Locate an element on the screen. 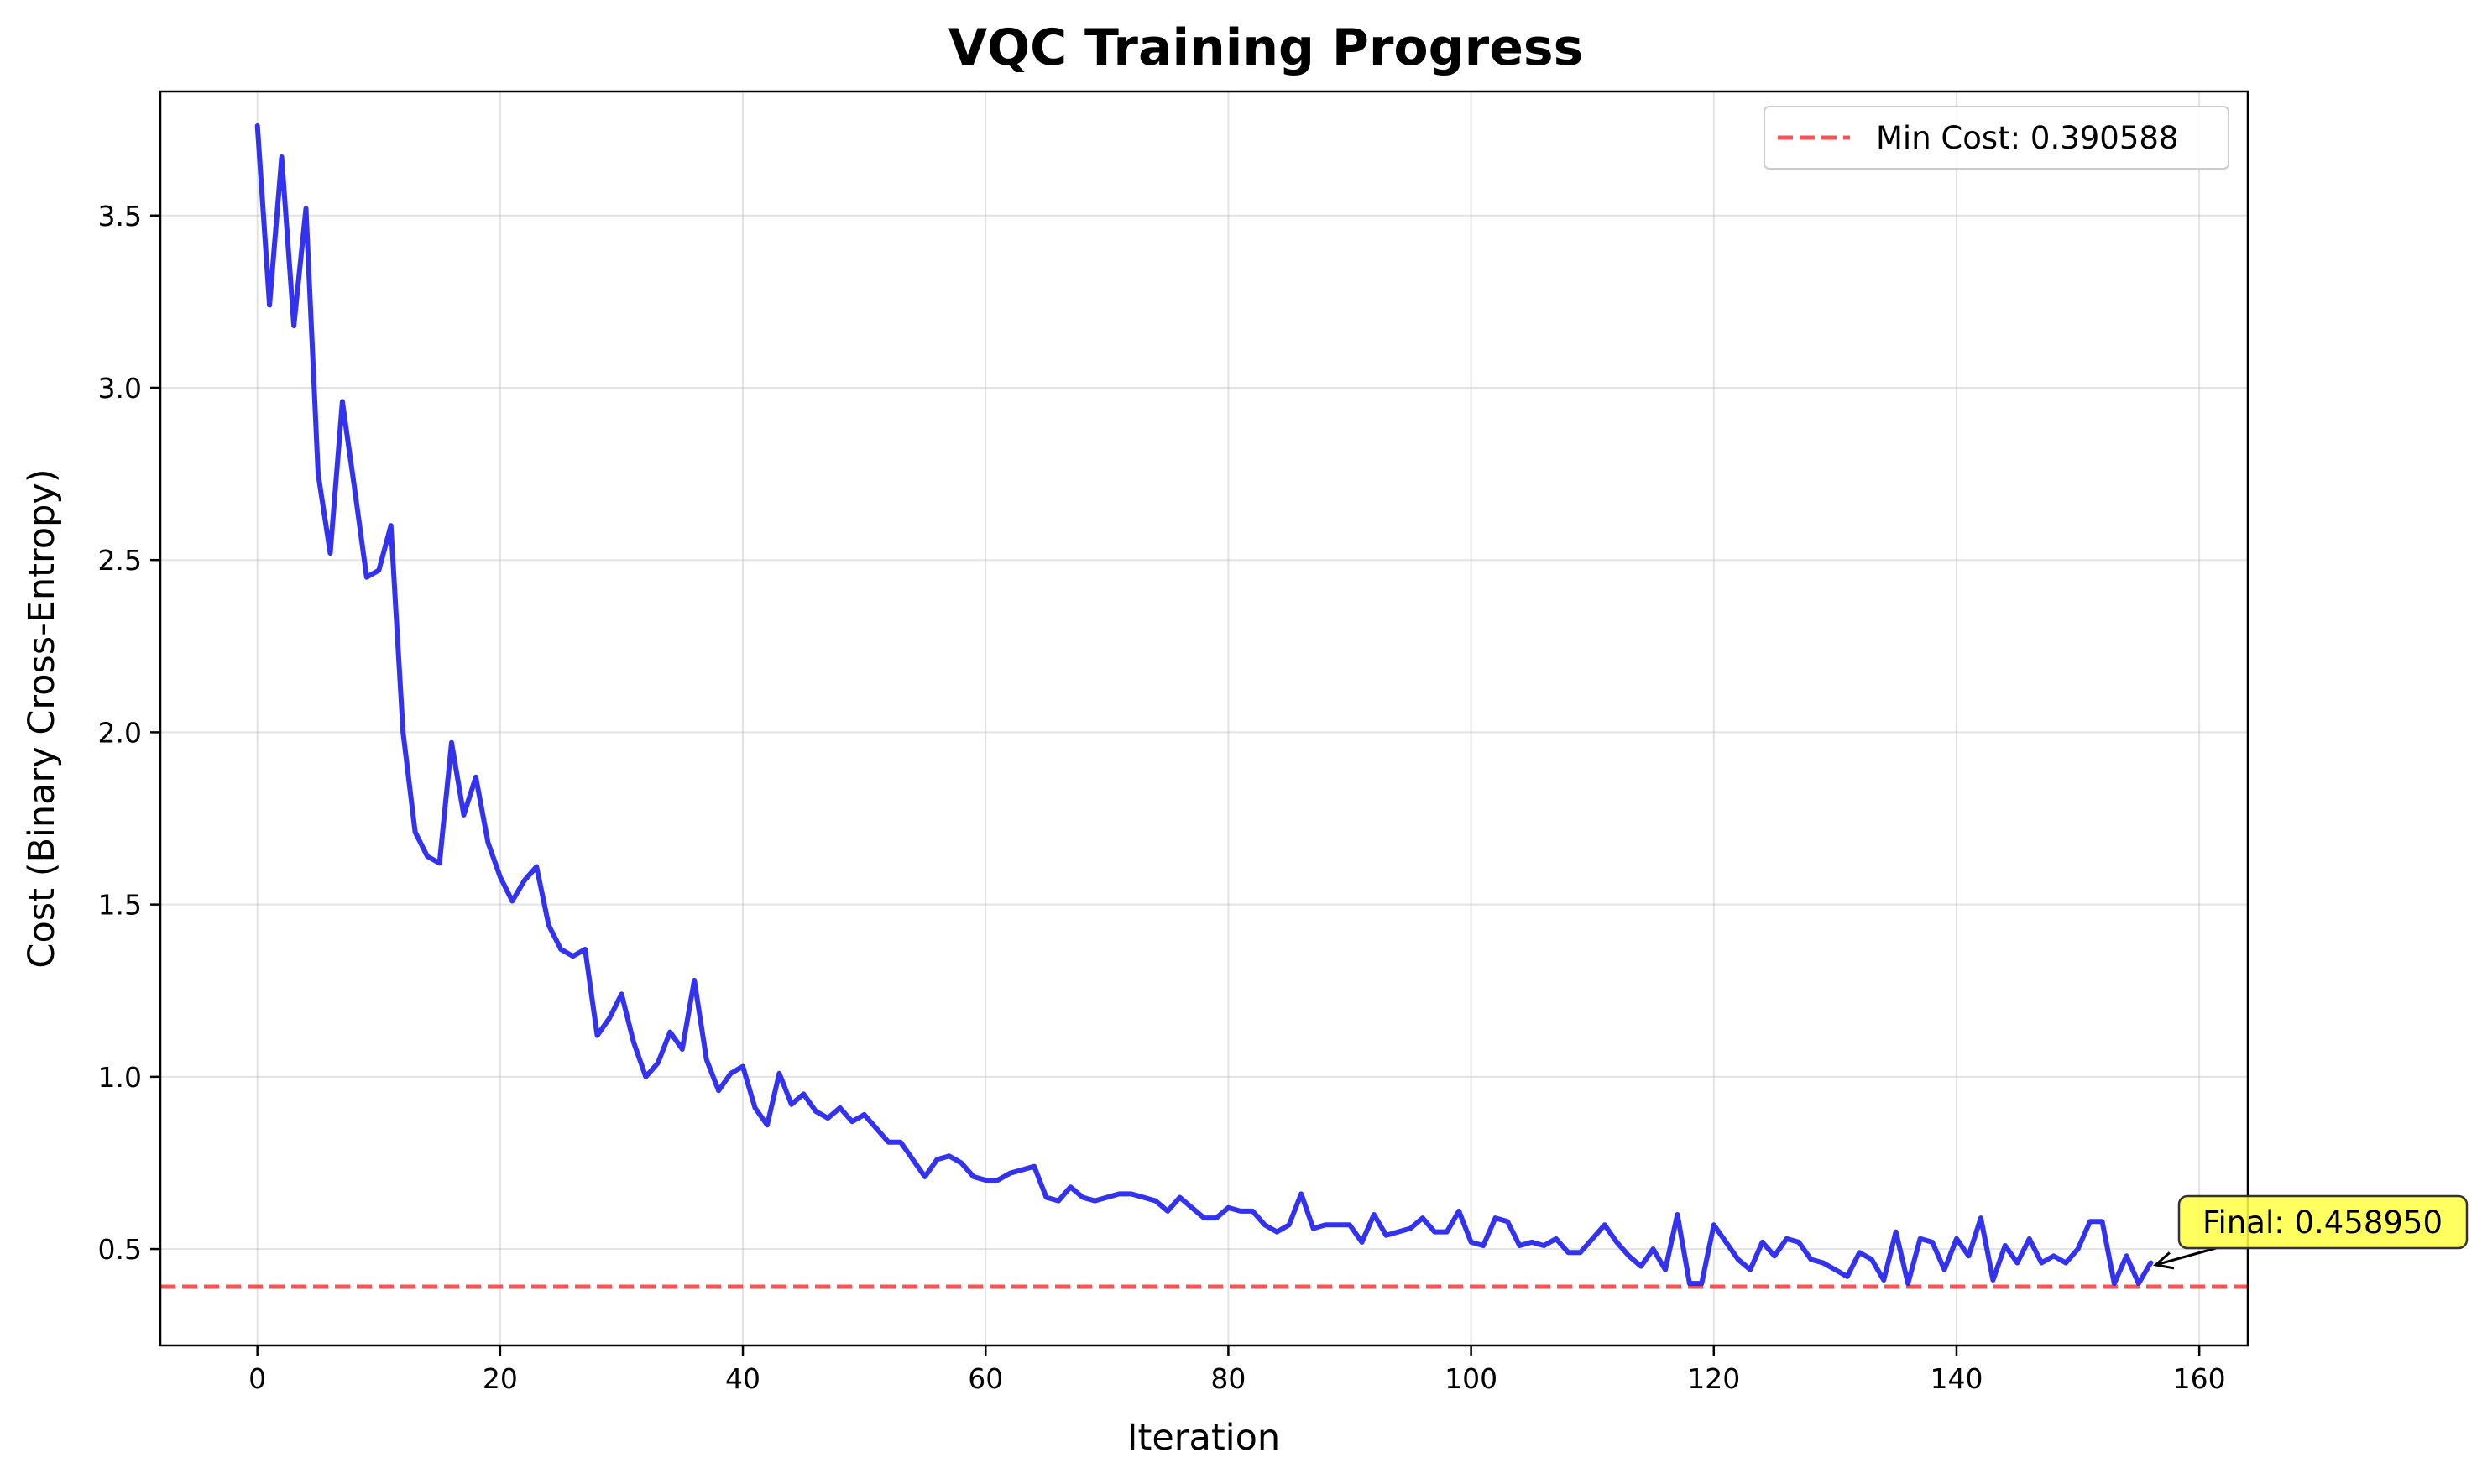 This screenshot has height=1484, width=2482. x-tick-label: 60 is located at coordinates (986, 1378).